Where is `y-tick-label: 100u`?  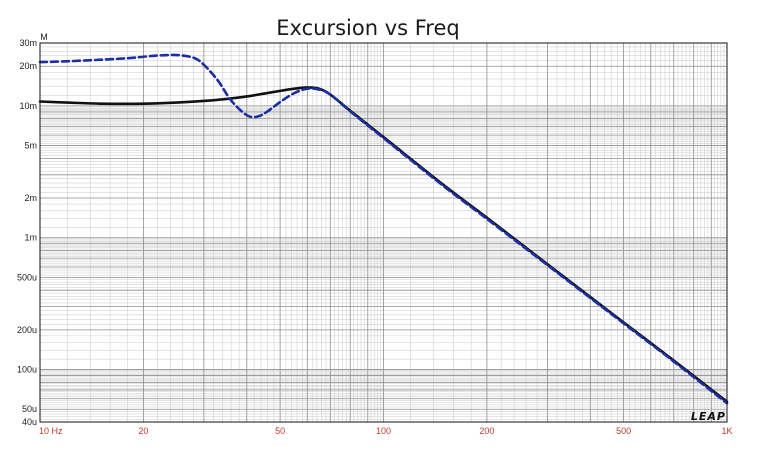 y-tick-label: 100u is located at coordinates (27, 370).